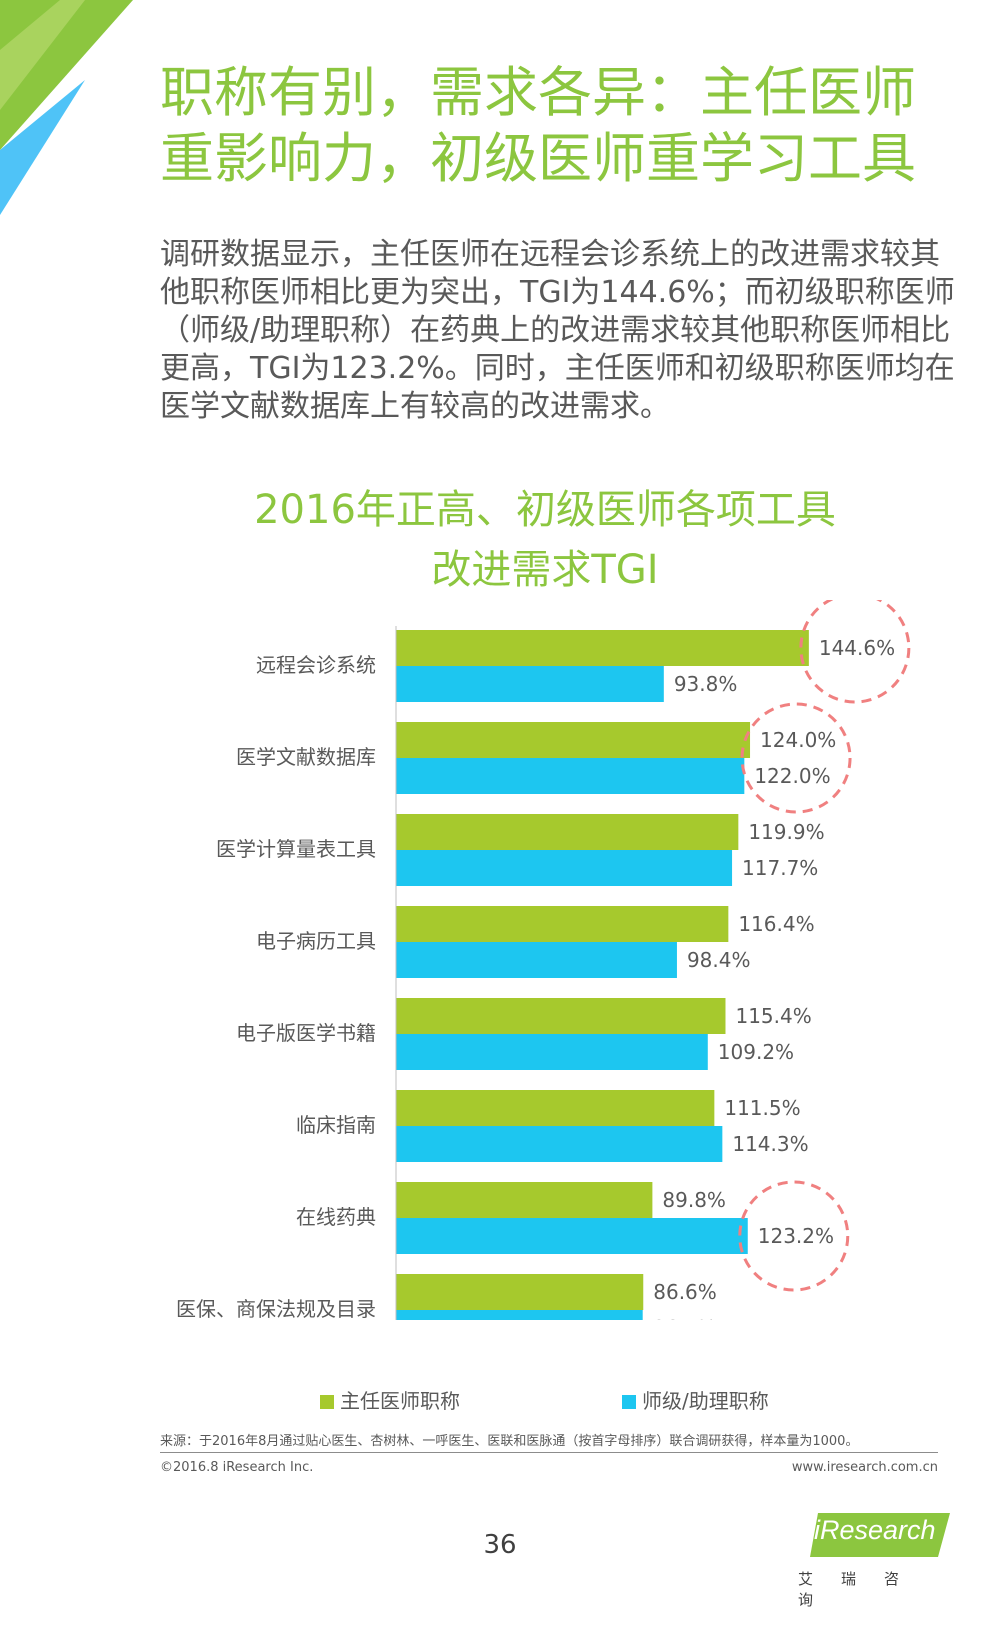  What do you see at coordinates (773, 1016) in the screenshot?
I see `data-label: 115.4%` at bounding box center [773, 1016].